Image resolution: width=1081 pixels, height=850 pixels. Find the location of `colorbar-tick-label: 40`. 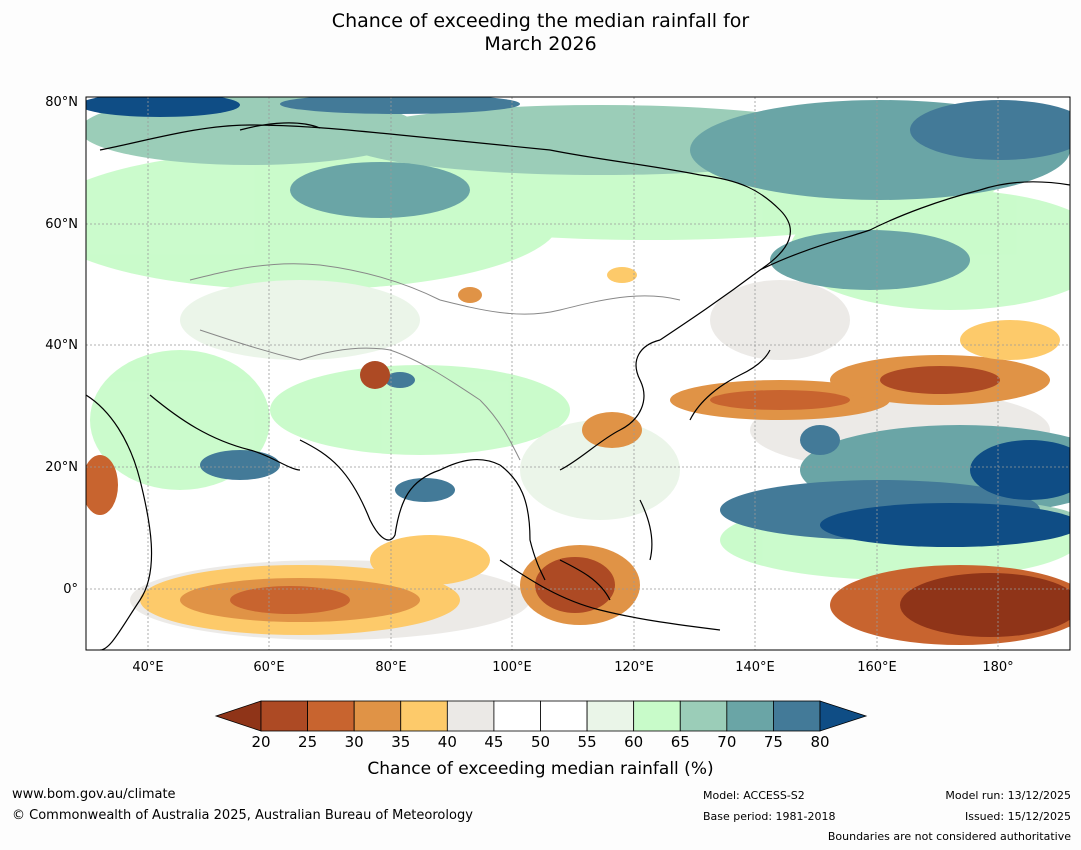

colorbar-tick-label: 40 is located at coordinates (447, 742).